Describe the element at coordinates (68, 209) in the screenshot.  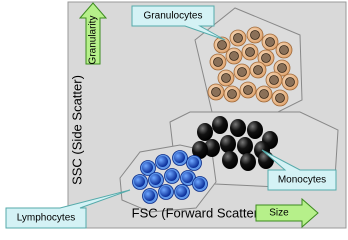
I see `lymphocyte-callout` at that location.